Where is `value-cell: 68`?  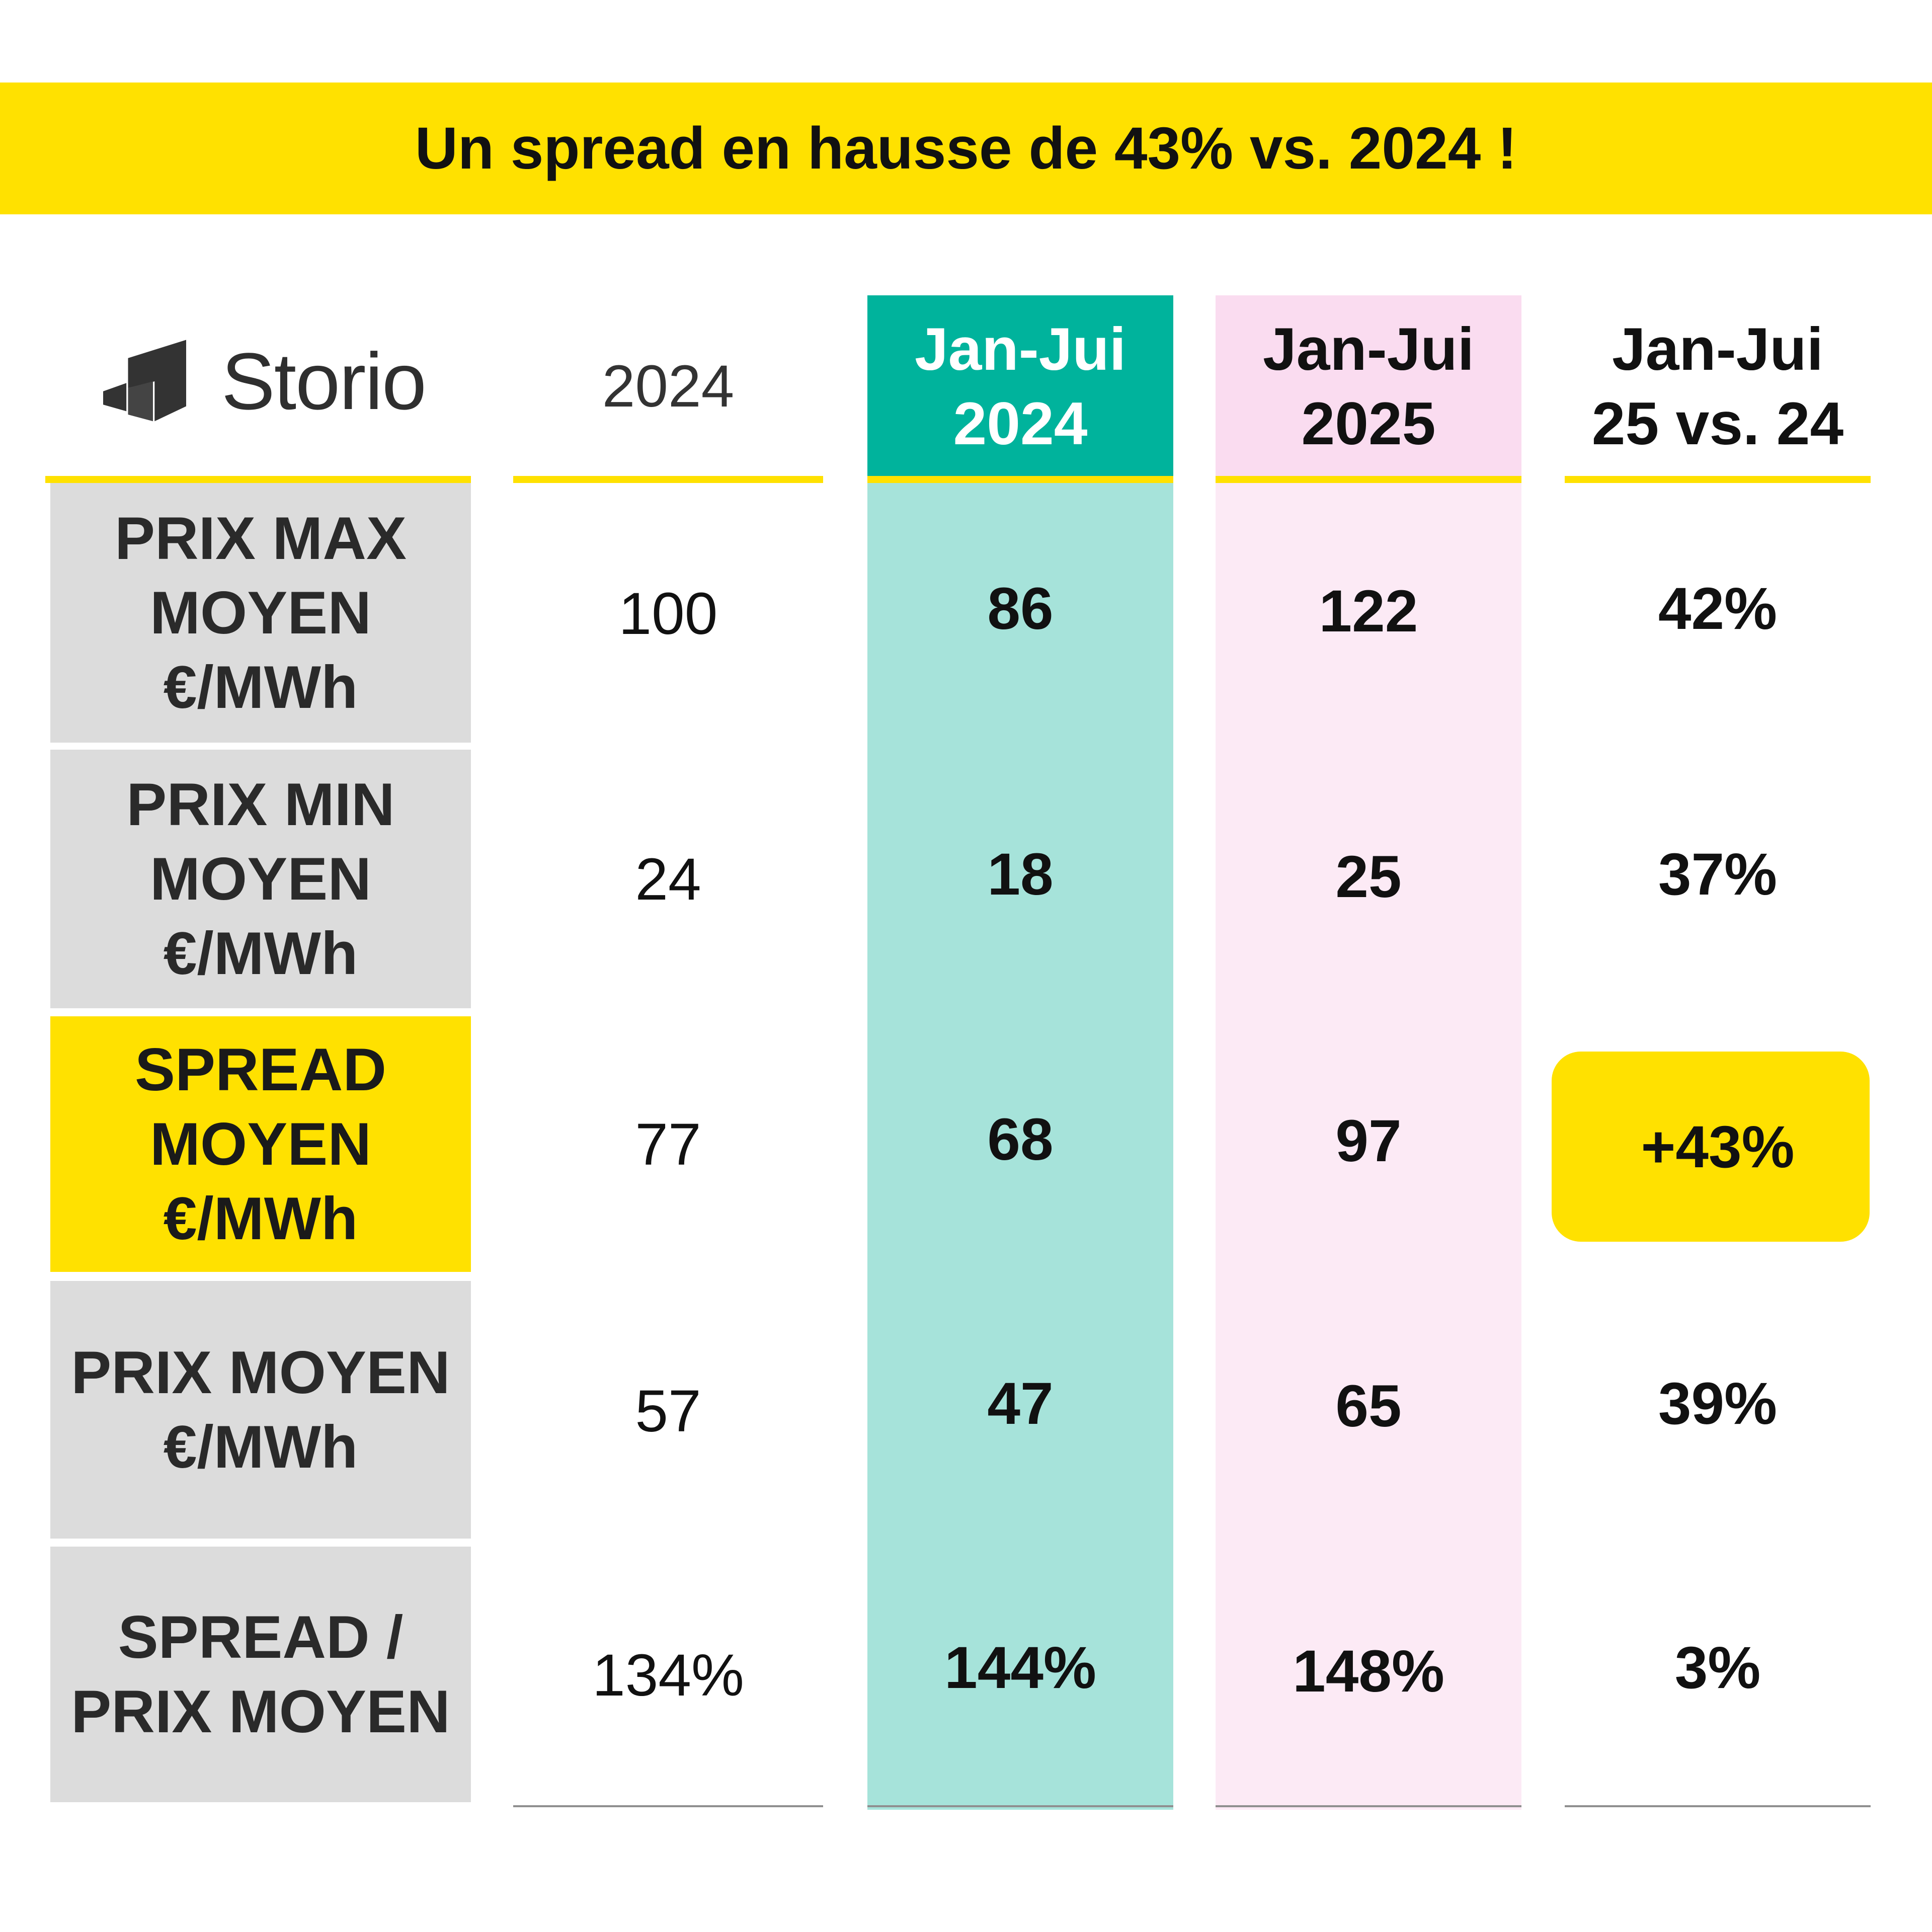
value-cell: 68 is located at coordinates (1020, 1139).